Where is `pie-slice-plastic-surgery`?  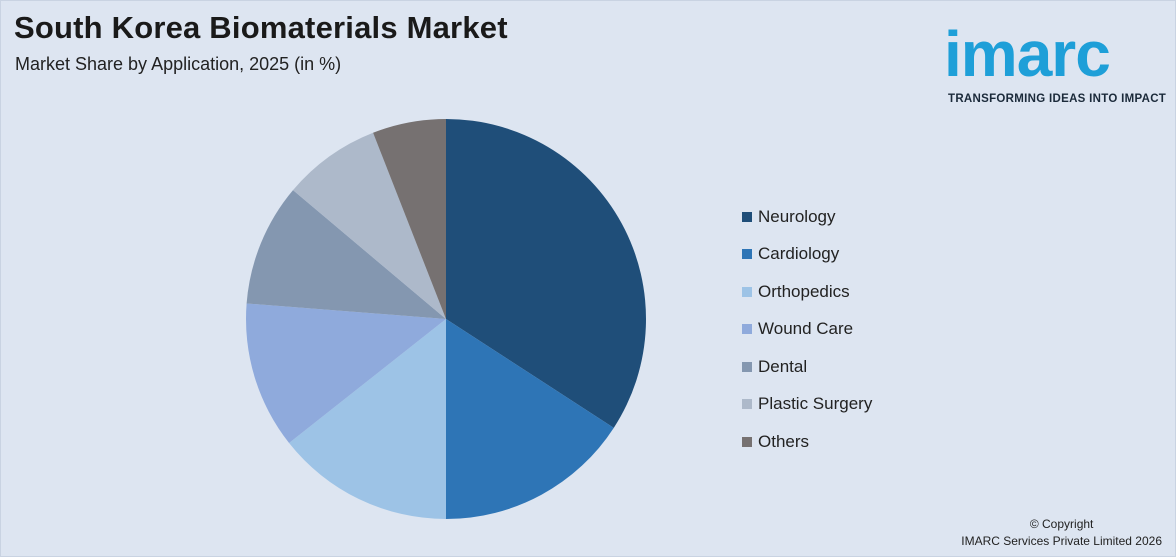
pie-slice-plastic-surgery is located at coordinates (369, 225).